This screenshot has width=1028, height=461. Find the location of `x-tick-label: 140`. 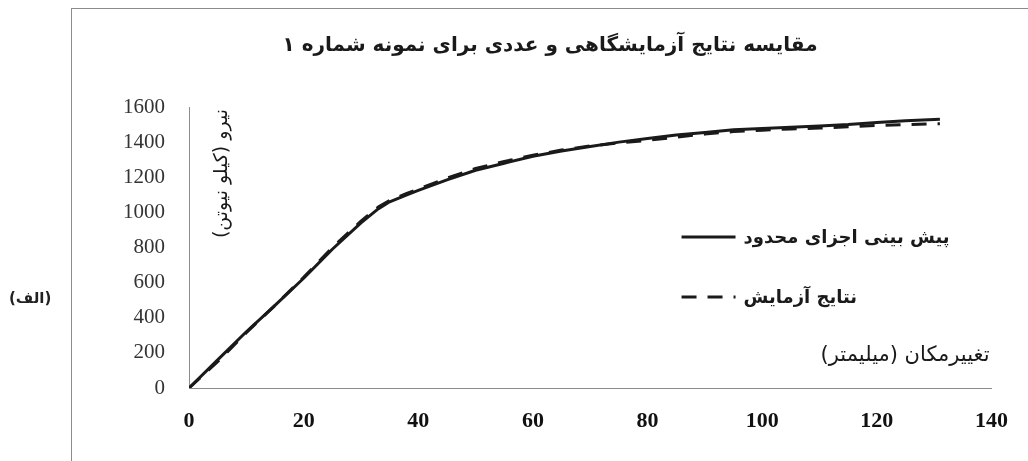

x-tick-label: 140 is located at coordinates (991, 419).